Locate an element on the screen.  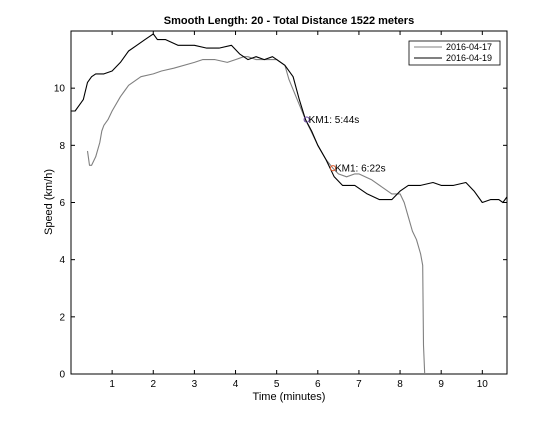
y-tick-label-10: 10 is located at coordinates (60, 89).